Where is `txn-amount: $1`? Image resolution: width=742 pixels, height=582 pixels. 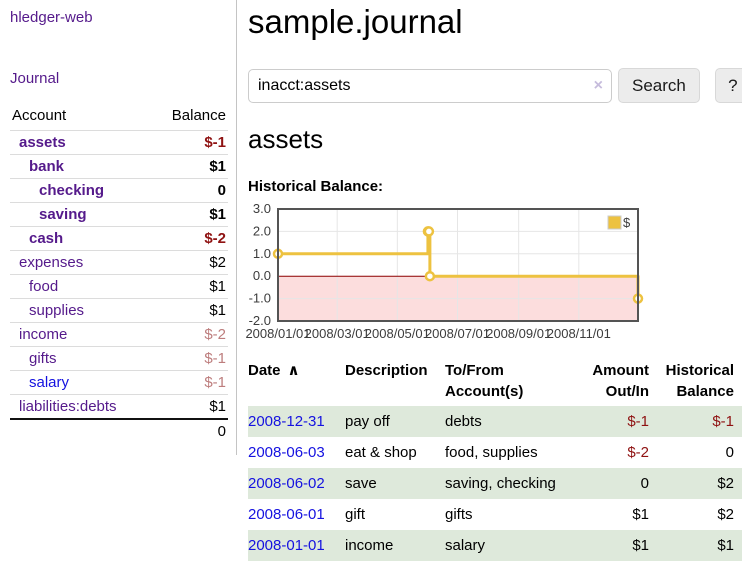
txn-amount: $1 is located at coordinates (640, 545).